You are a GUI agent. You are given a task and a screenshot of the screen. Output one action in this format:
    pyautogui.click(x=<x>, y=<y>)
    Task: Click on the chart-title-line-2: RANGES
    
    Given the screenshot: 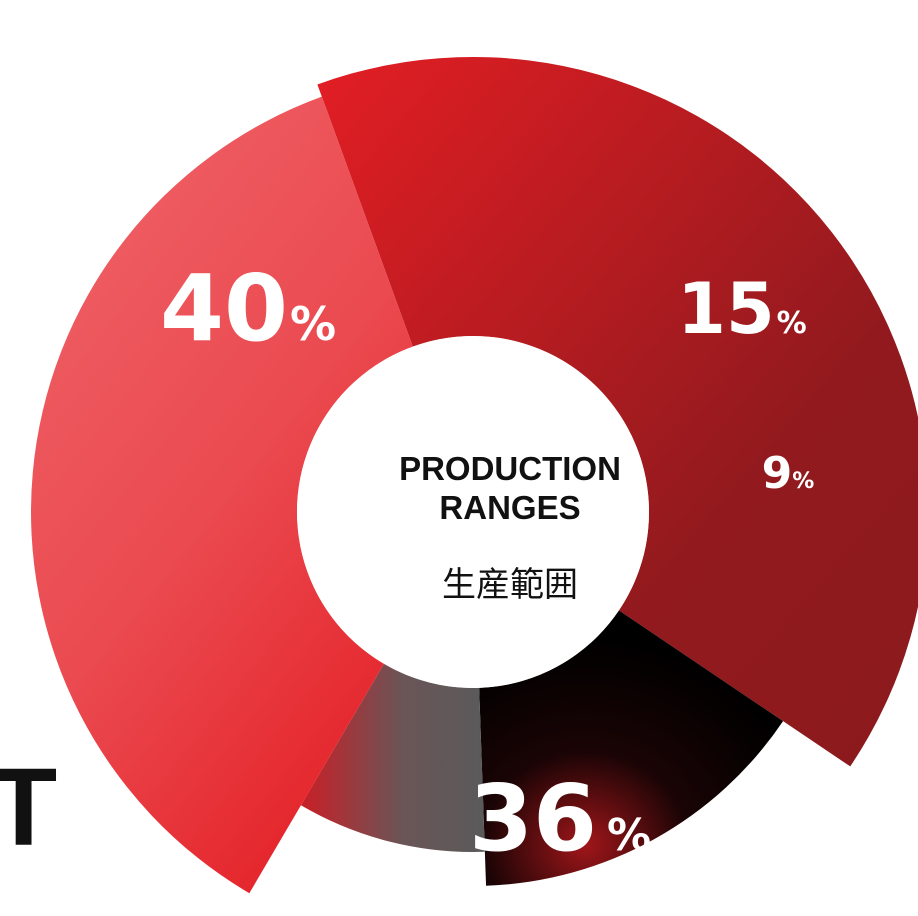 What is the action you would take?
    pyautogui.click(x=509, y=507)
    